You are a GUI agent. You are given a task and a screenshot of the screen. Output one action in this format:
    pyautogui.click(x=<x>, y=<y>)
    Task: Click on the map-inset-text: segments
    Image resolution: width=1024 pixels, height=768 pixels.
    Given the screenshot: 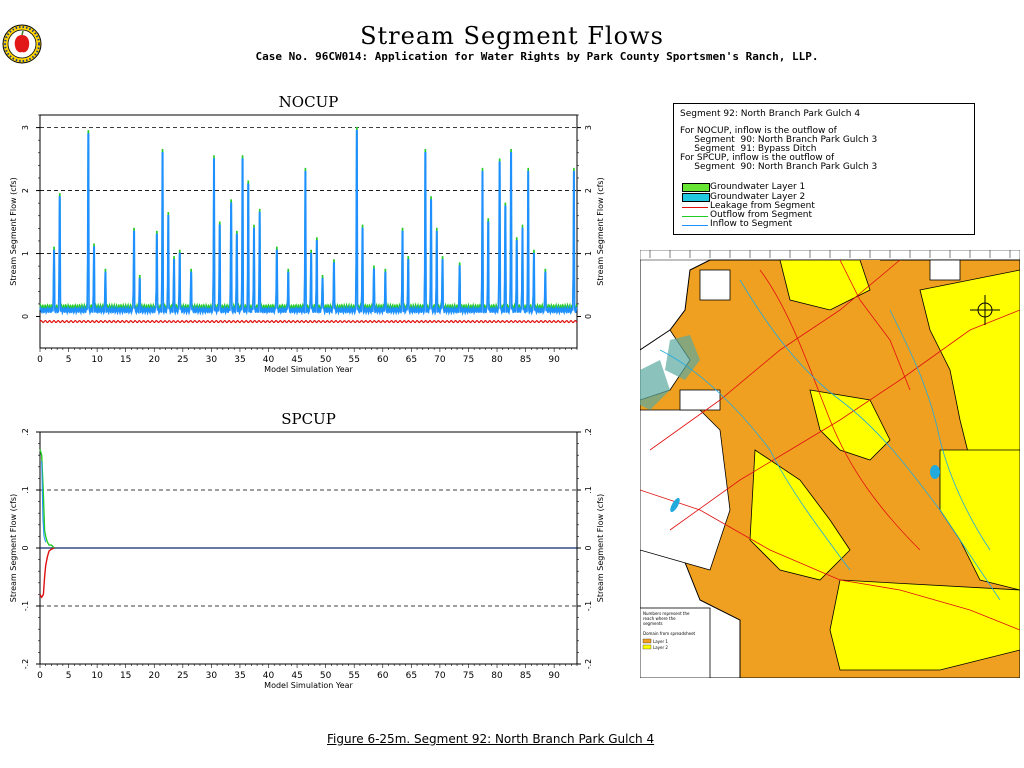 What is the action you would take?
    pyautogui.click(x=653, y=623)
    